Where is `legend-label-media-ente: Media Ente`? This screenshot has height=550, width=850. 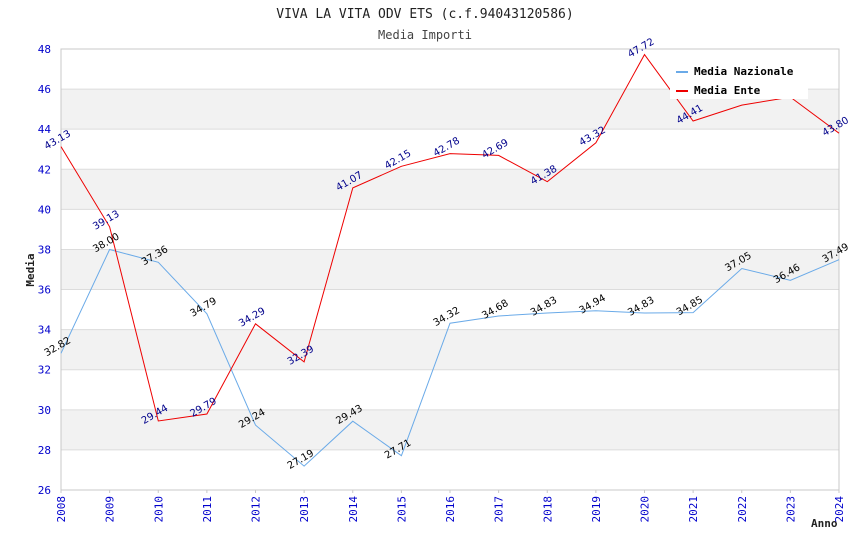 legend-label-media-ente: Media Ente is located at coordinates (727, 90).